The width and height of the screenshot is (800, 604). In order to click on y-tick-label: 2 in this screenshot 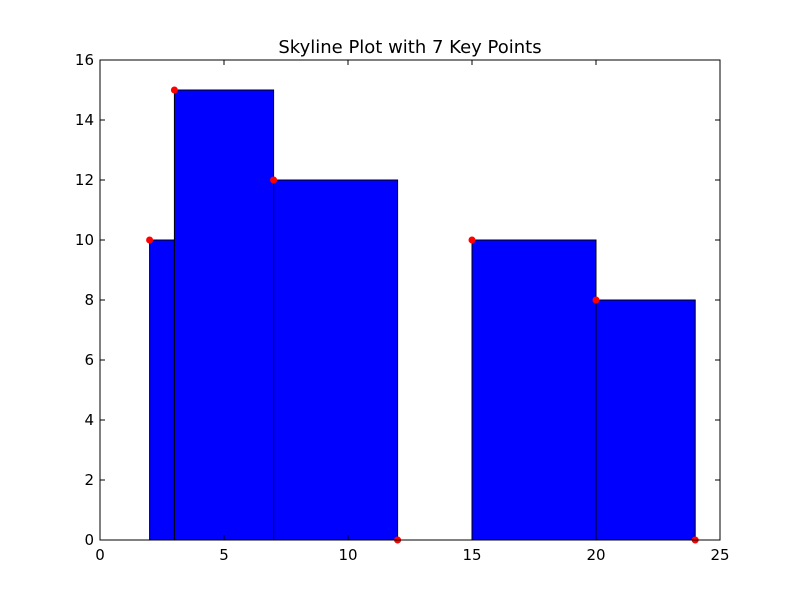, I will do `click(89, 480)`.